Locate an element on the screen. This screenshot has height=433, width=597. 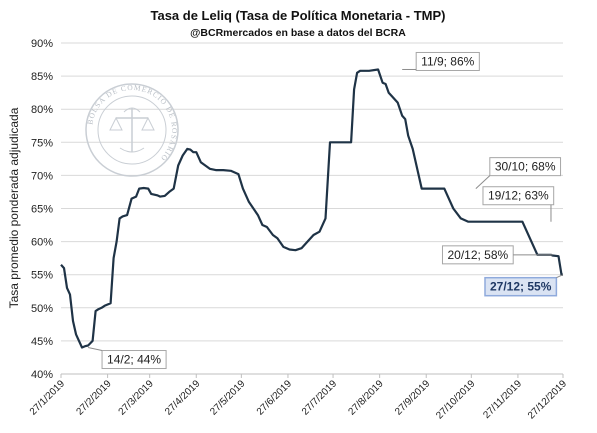
annotation-label: 30/10; 68% is located at coordinates (525, 167).